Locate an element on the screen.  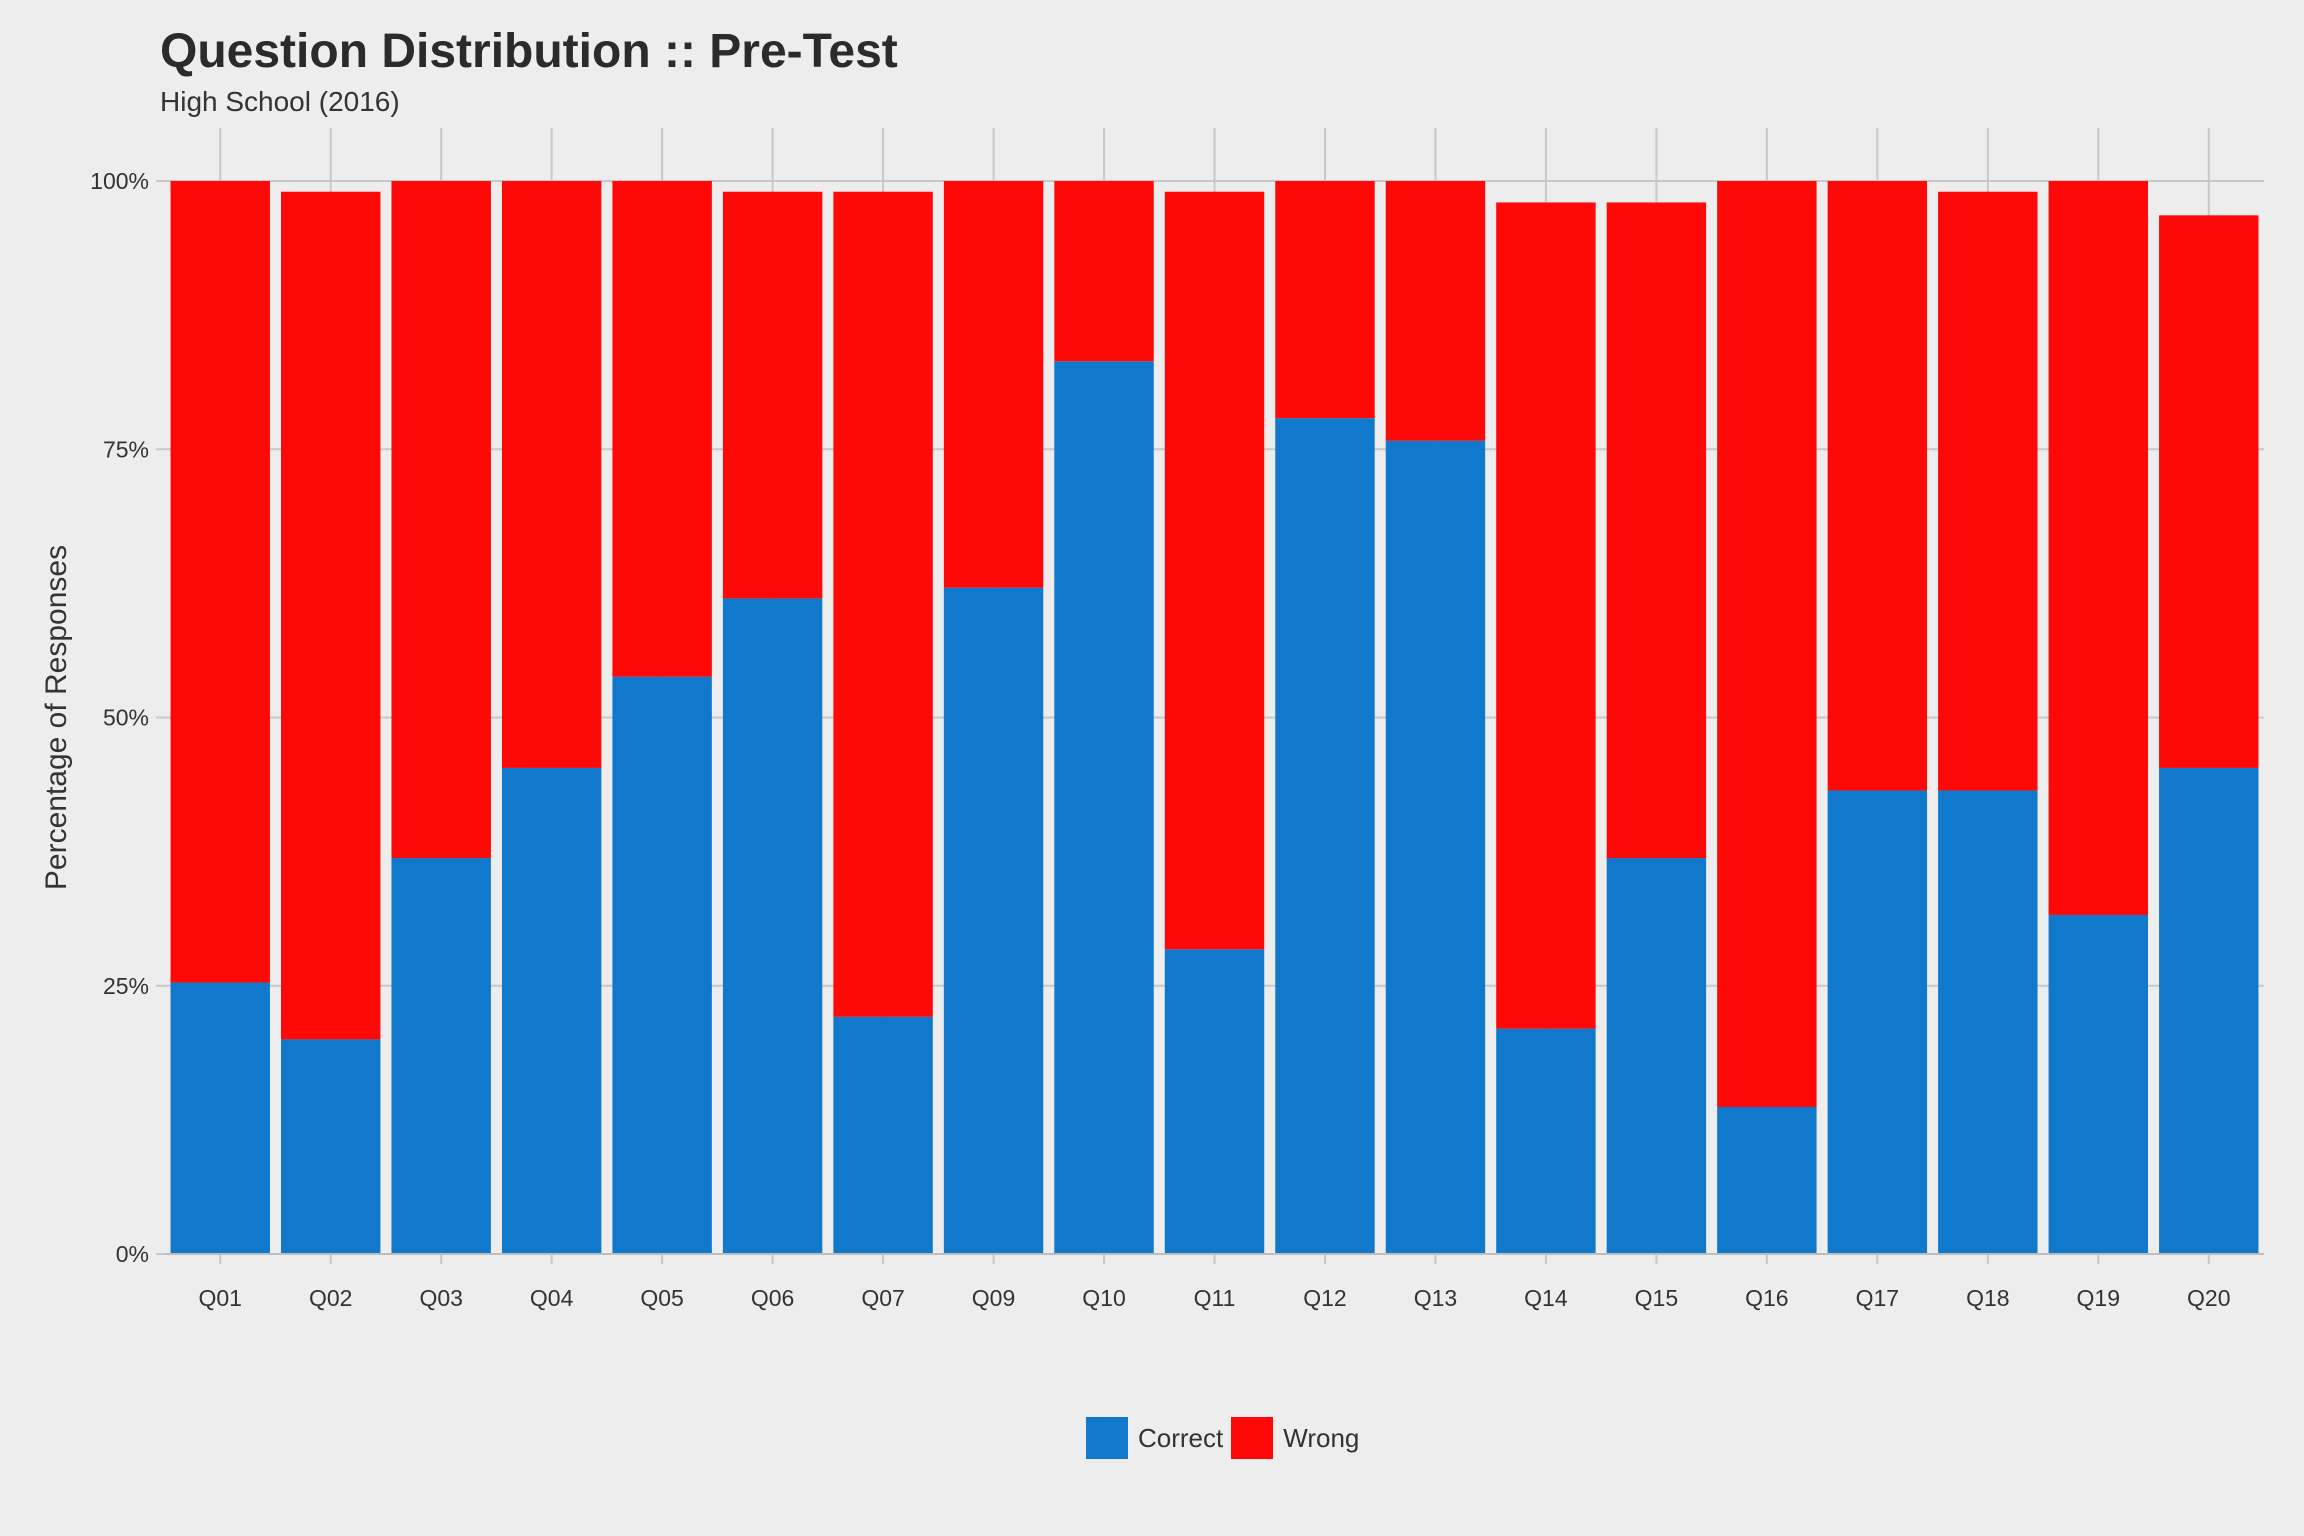
bar-wrong-q09 is located at coordinates (993, 384).